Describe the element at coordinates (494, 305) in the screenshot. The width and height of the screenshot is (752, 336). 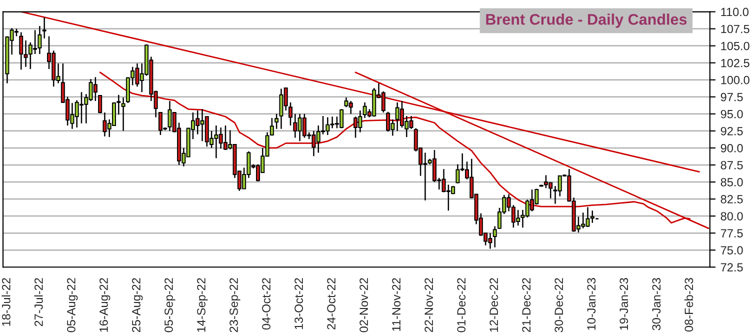
I see `x-tick-label: 12-Dec-22` at that location.